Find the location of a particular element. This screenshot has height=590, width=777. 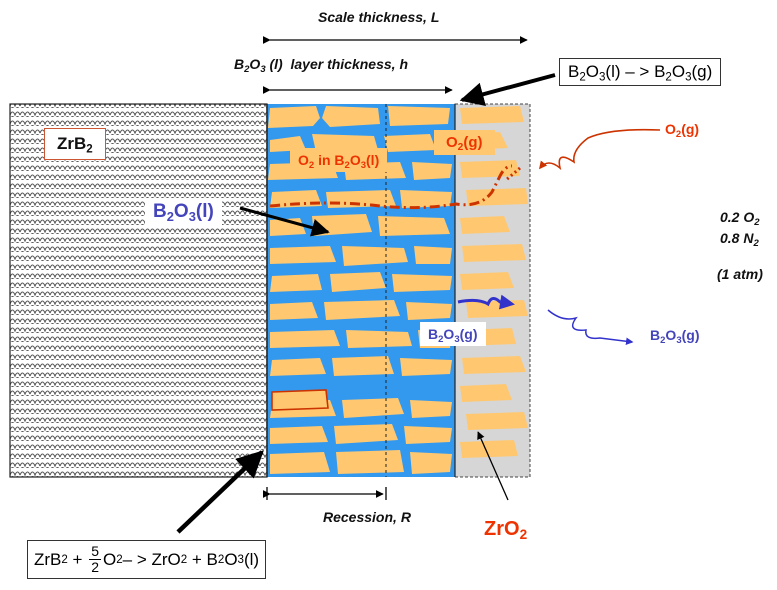

layer-thickness-label: B2O3 (l) layer thickness, h is located at coordinates (321, 65).